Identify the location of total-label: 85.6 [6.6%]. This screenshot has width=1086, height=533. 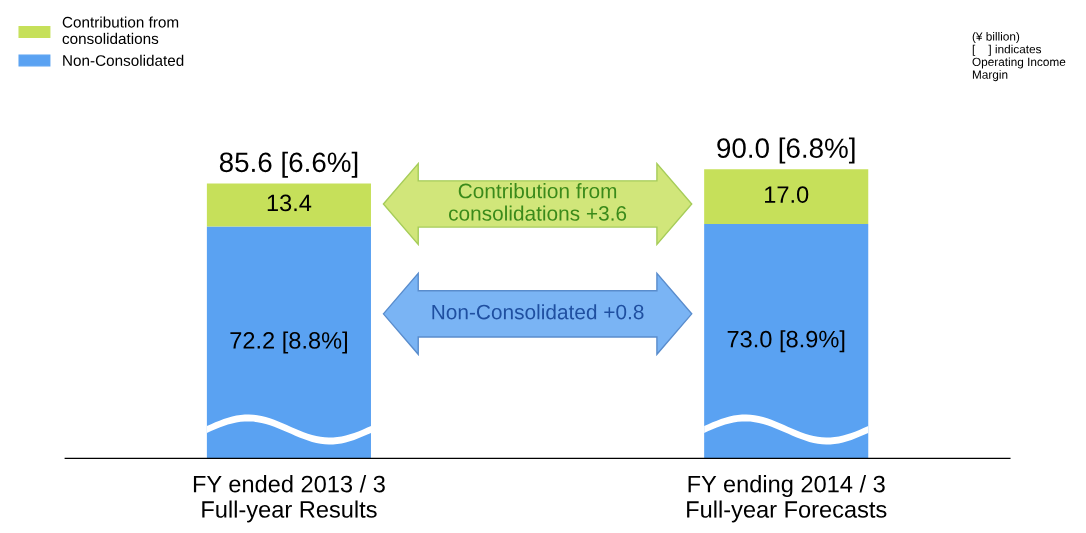
(288, 164).